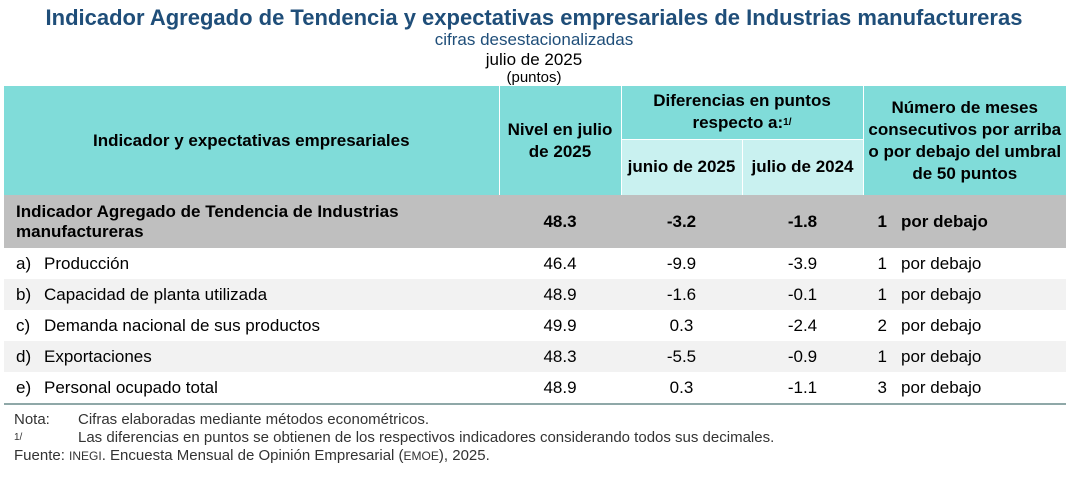 This screenshot has height=491, width=1068. Describe the element at coordinates (251, 388) in the screenshot. I see `row-label-cell: e) Personal ocupado total` at that location.